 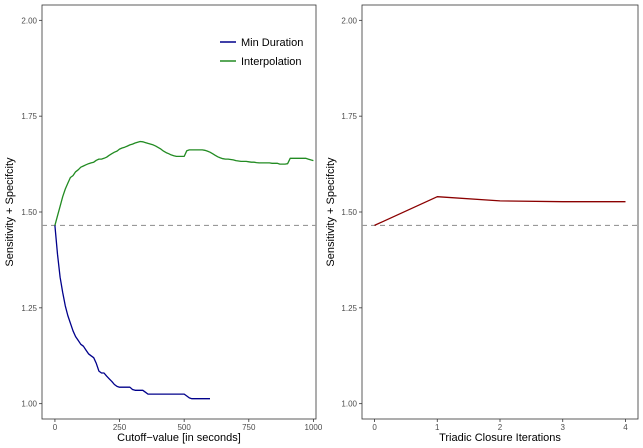 What do you see at coordinates (29, 20) in the screenshot?
I see `left-y-tick-label: 2.00` at bounding box center [29, 20].